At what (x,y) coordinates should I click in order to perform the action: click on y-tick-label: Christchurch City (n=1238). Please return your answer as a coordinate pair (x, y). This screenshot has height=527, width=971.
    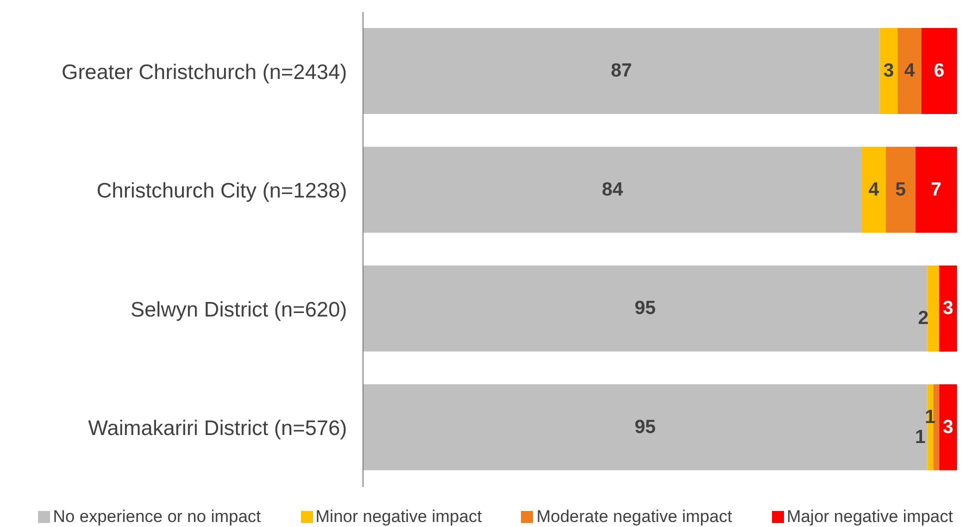
    Looking at the image, I should click on (221, 191).